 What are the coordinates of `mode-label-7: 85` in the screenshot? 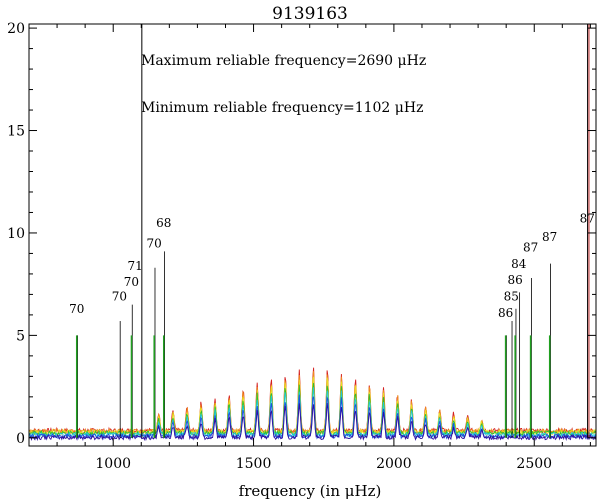 It's located at (511, 297).